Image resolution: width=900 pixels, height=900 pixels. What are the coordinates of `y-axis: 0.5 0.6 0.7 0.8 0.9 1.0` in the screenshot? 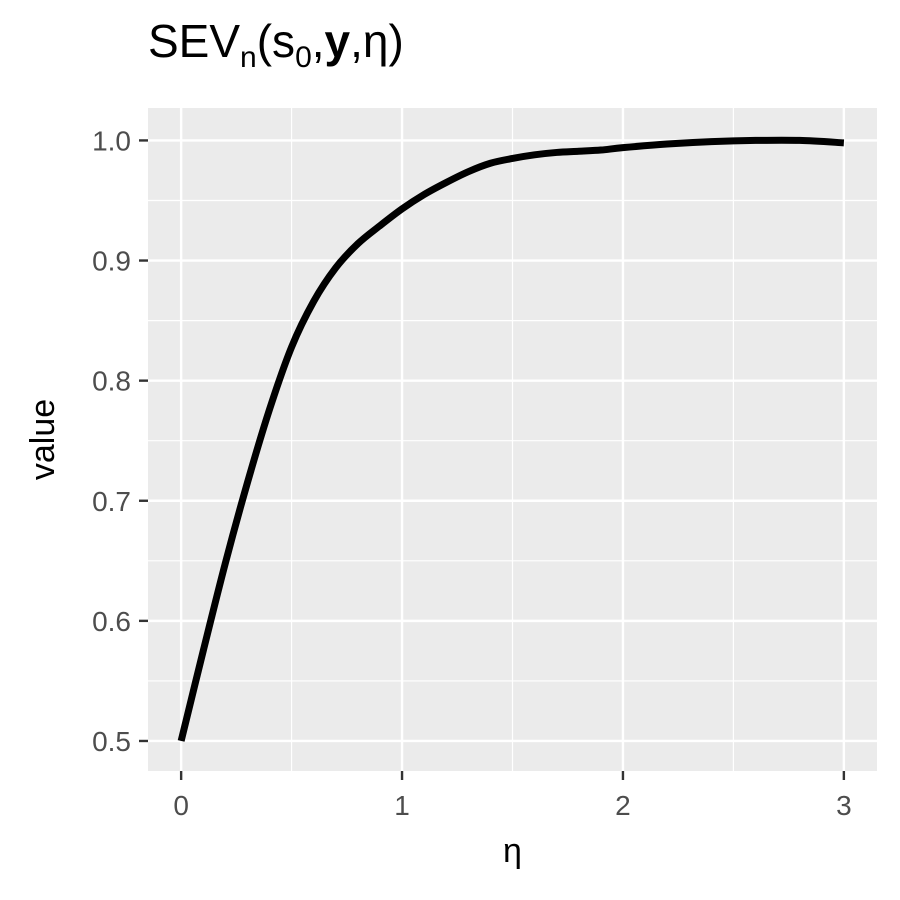 It's located at (120, 441).